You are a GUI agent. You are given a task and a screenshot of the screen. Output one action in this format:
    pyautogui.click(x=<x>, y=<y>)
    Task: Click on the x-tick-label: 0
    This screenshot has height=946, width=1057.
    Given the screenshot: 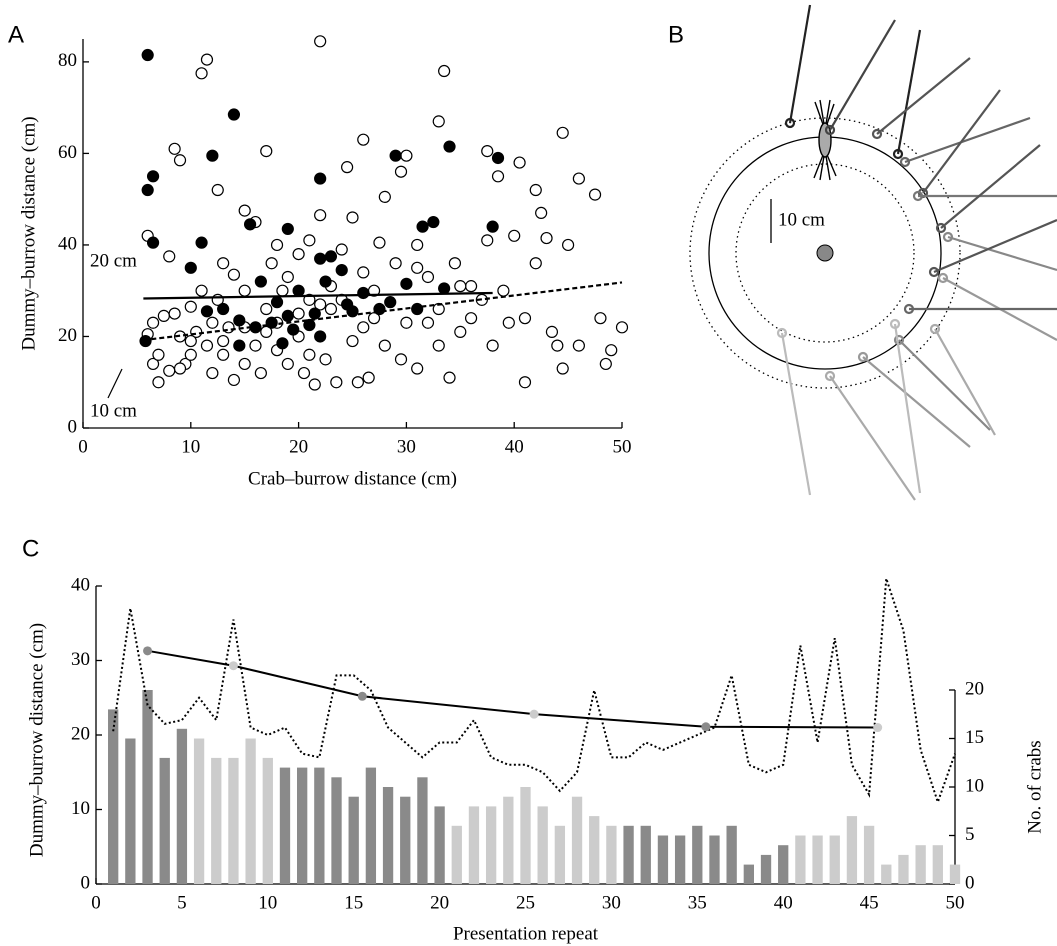 What is the action you would take?
    pyautogui.click(x=96, y=902)
    